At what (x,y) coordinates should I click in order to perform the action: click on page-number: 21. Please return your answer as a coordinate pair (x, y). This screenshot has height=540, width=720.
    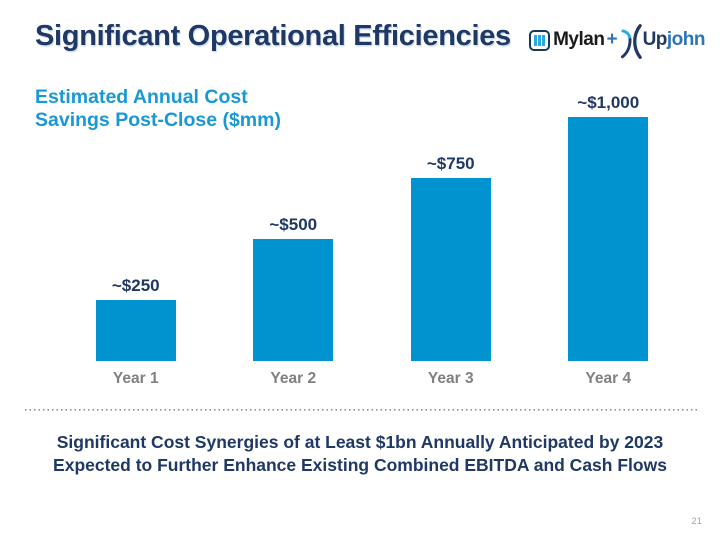
    Looking at the image, I should click on (696, 521).